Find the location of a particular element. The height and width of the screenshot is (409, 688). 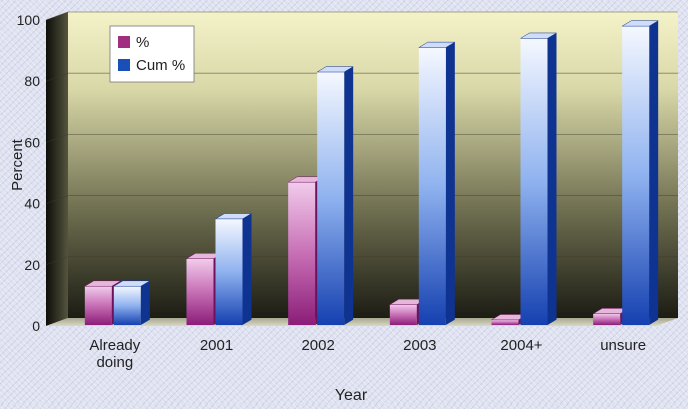

y-tick-label: 80 is located at coordinates (32, 81).